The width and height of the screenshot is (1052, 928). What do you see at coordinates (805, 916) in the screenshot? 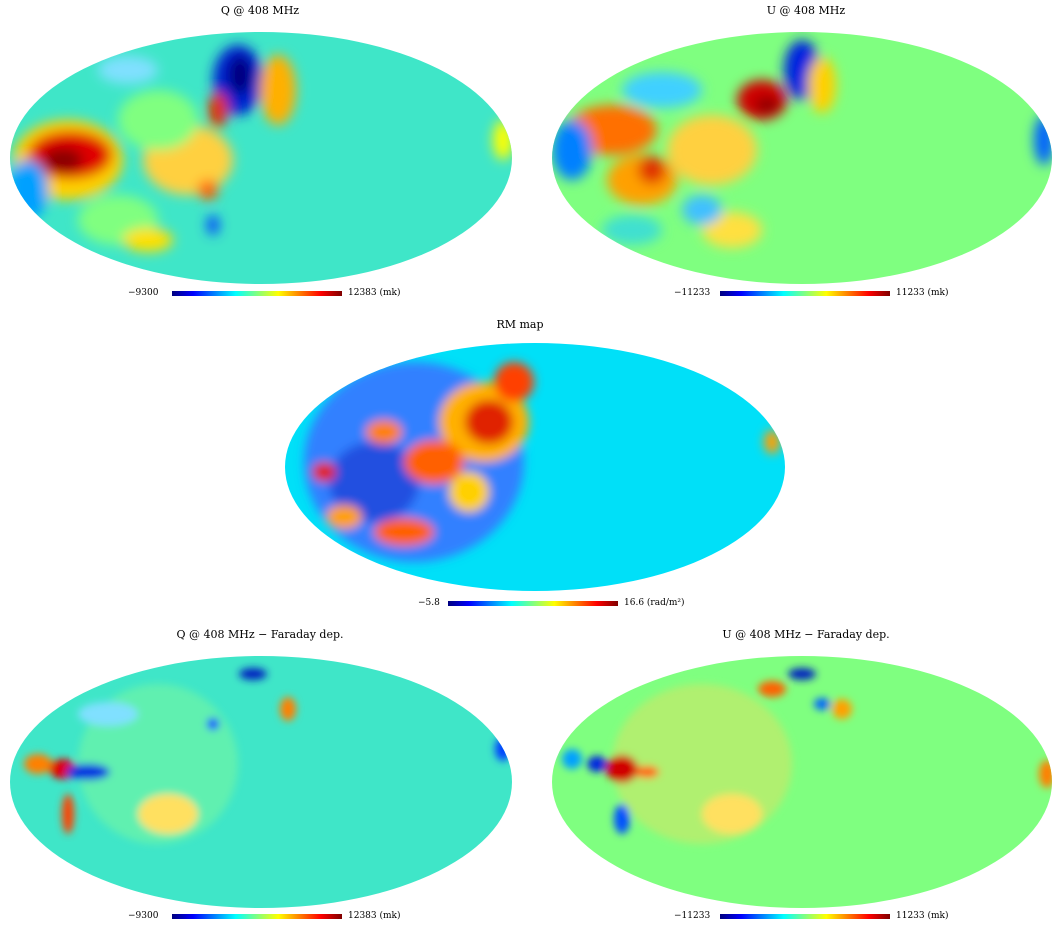
I see `u-dep-colorbar` at bounding box center [805, 916].